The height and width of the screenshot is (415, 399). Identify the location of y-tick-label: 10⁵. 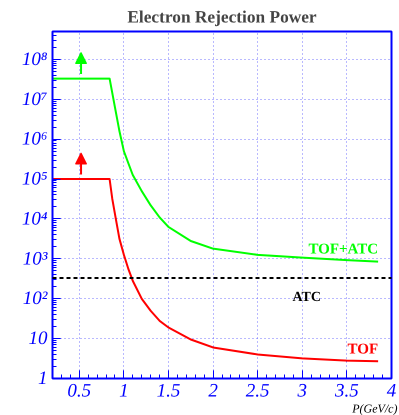
(35, 179).